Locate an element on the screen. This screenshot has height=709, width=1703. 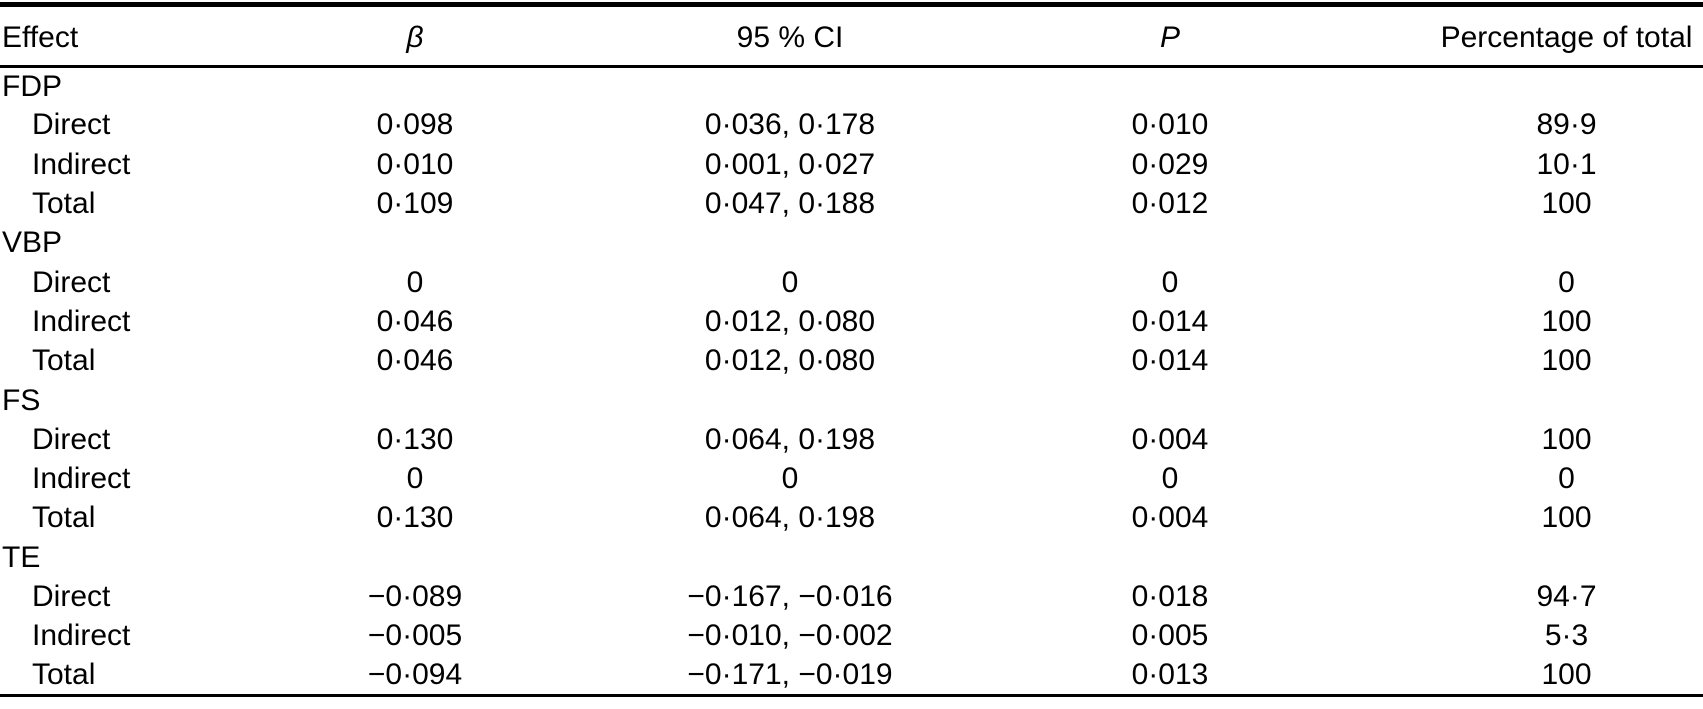
column-header-p: P is located at coordinates (1169, 37).